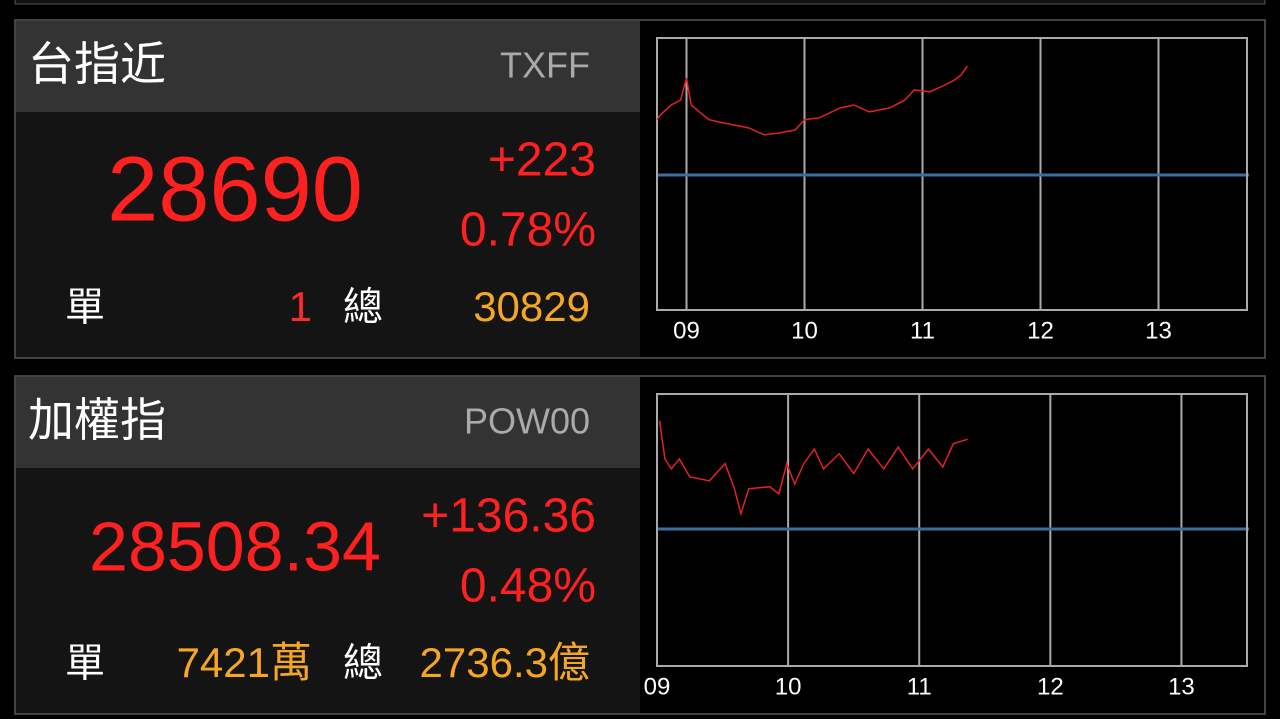  Describe the element at coordinates (97, 64) in the screenshot. I see `symbol-name: 台指近` at that location.